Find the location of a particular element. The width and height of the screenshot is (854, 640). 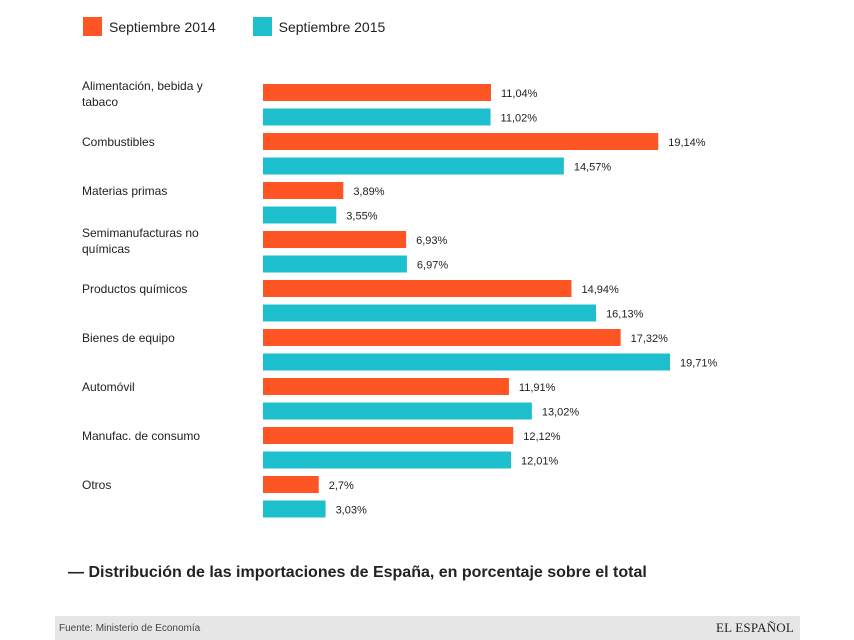

legend-swatch-2014 is located at coordinates (92, 26).